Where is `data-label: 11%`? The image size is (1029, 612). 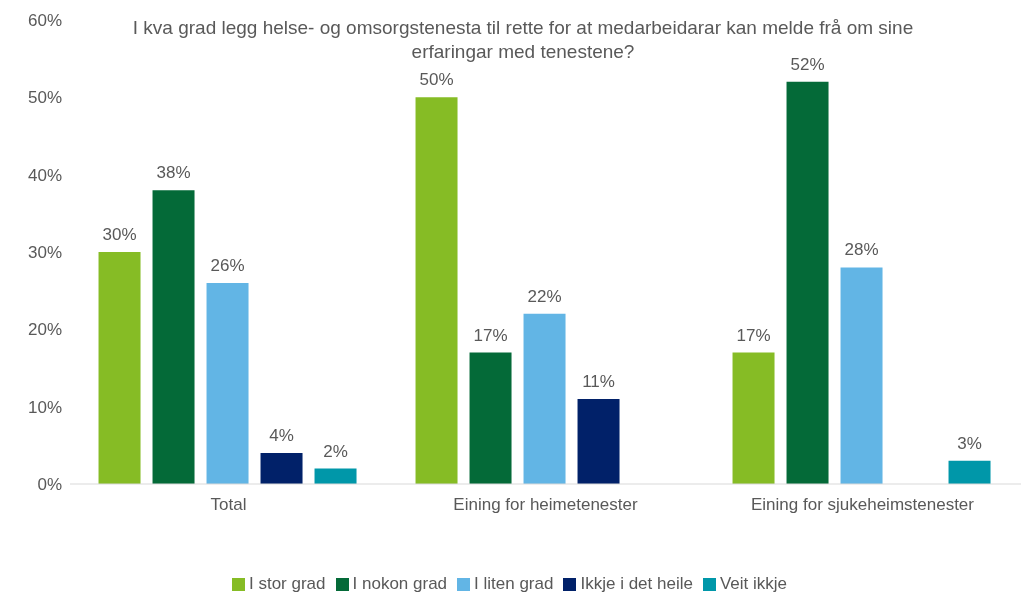
data-label: 11% is located at coordinates (598, 381).